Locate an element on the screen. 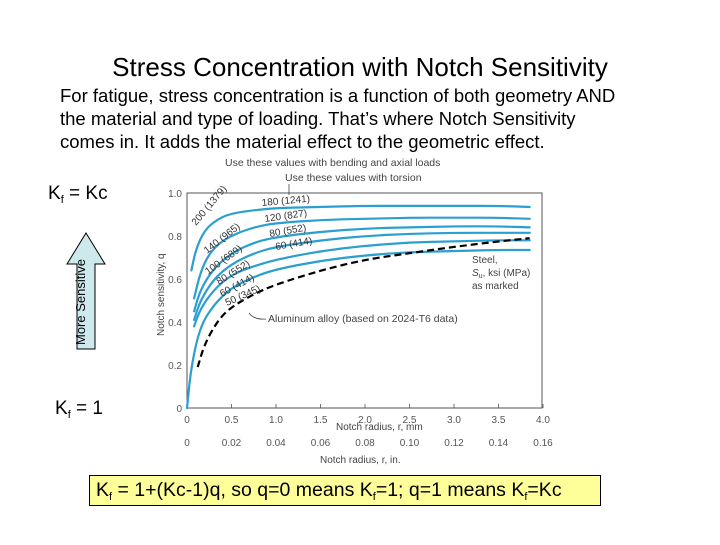  formula-text: = 1+(Kc-1)q, so q=0 means K is located at coordinates (242, 490).